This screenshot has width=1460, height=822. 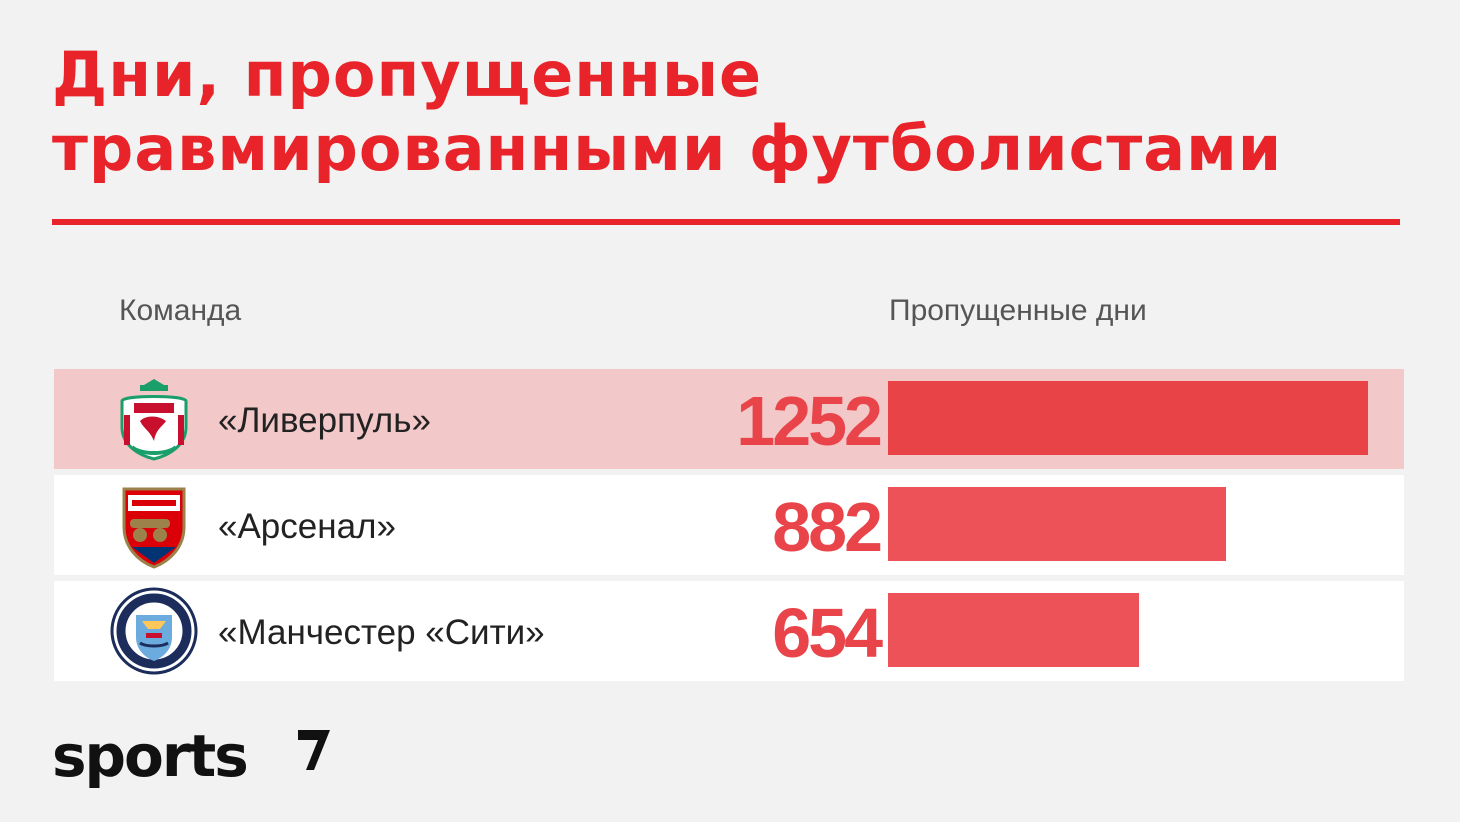 I want to click on title-line-2: травмированными футболистами, so click(x=667, y=148).